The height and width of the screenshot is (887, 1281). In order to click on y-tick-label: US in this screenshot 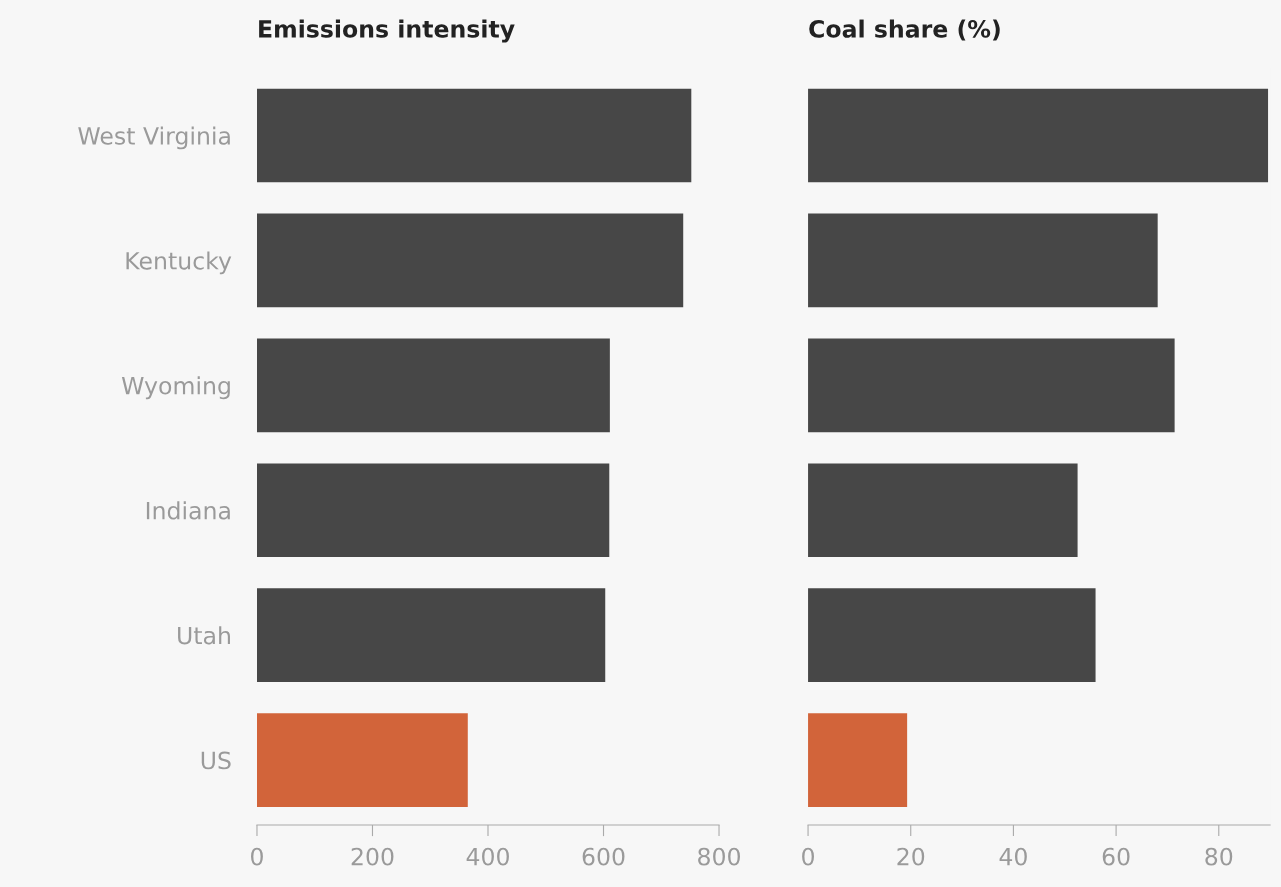, I will do `click(216, 760)`.